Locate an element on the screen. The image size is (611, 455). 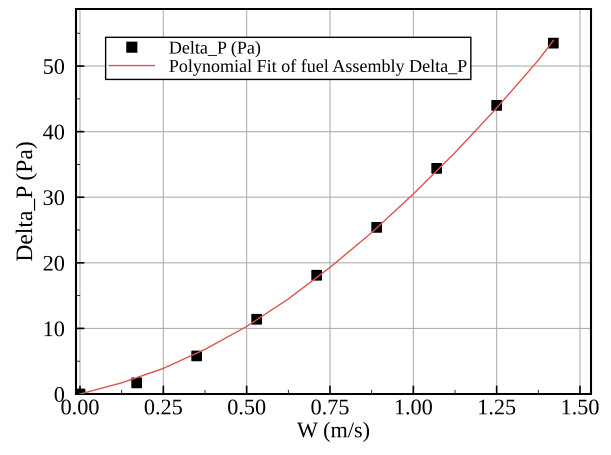
legend-label: Delta_P (Pa) is located at coordinates (214, 49).